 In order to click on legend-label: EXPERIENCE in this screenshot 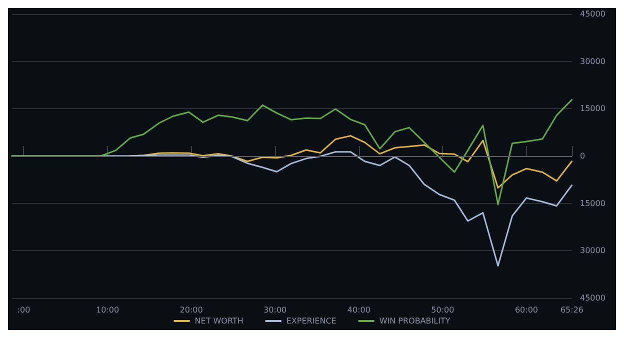, I will do `click(311, 321)`.